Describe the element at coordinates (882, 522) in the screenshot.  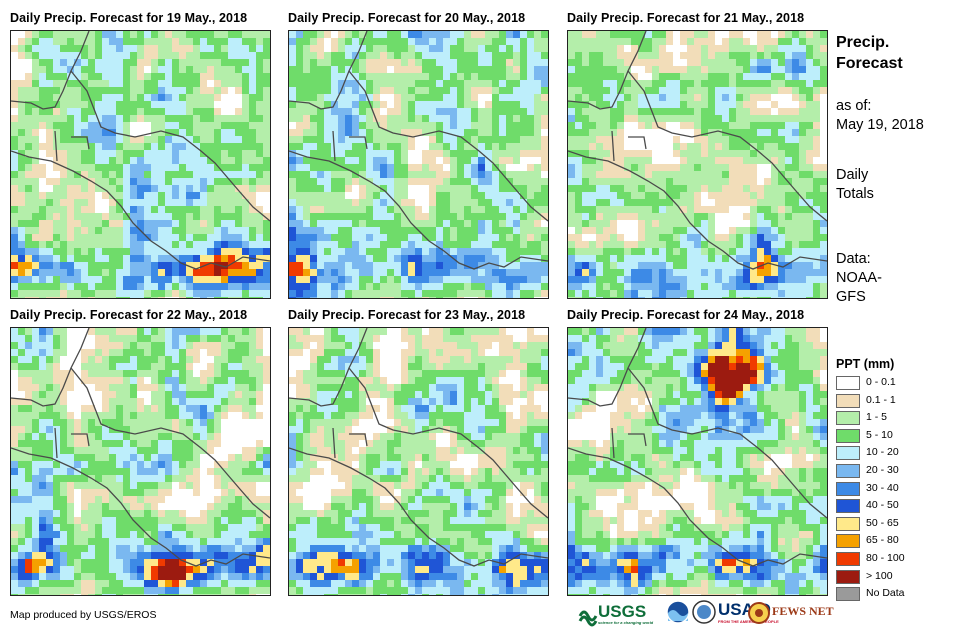
I see `legend-label: 50 - 65` at that location.